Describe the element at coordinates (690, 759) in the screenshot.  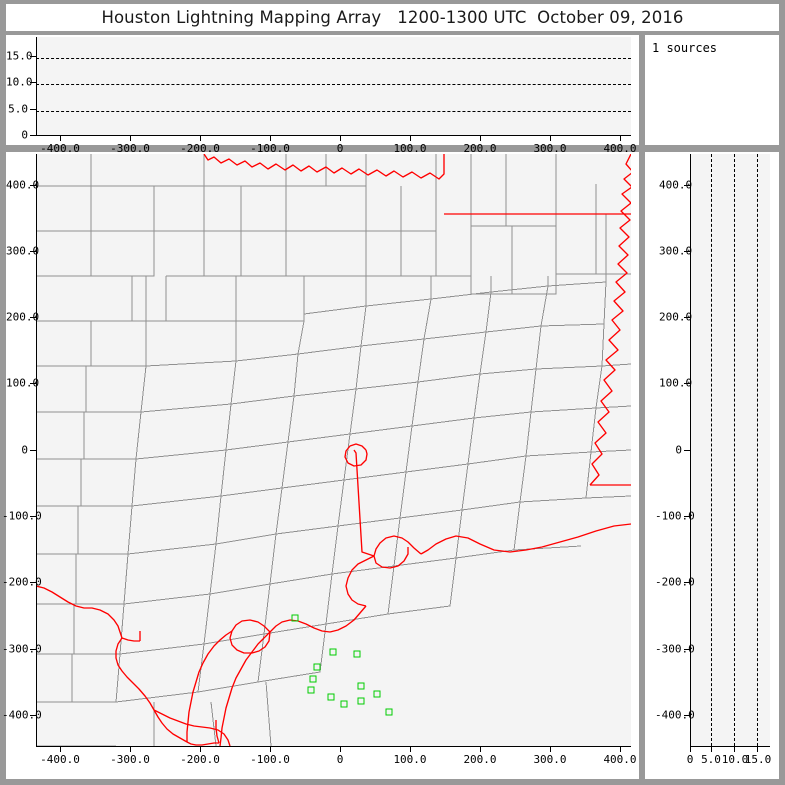
I see `hist-xtick-label-0: 0` at that location.